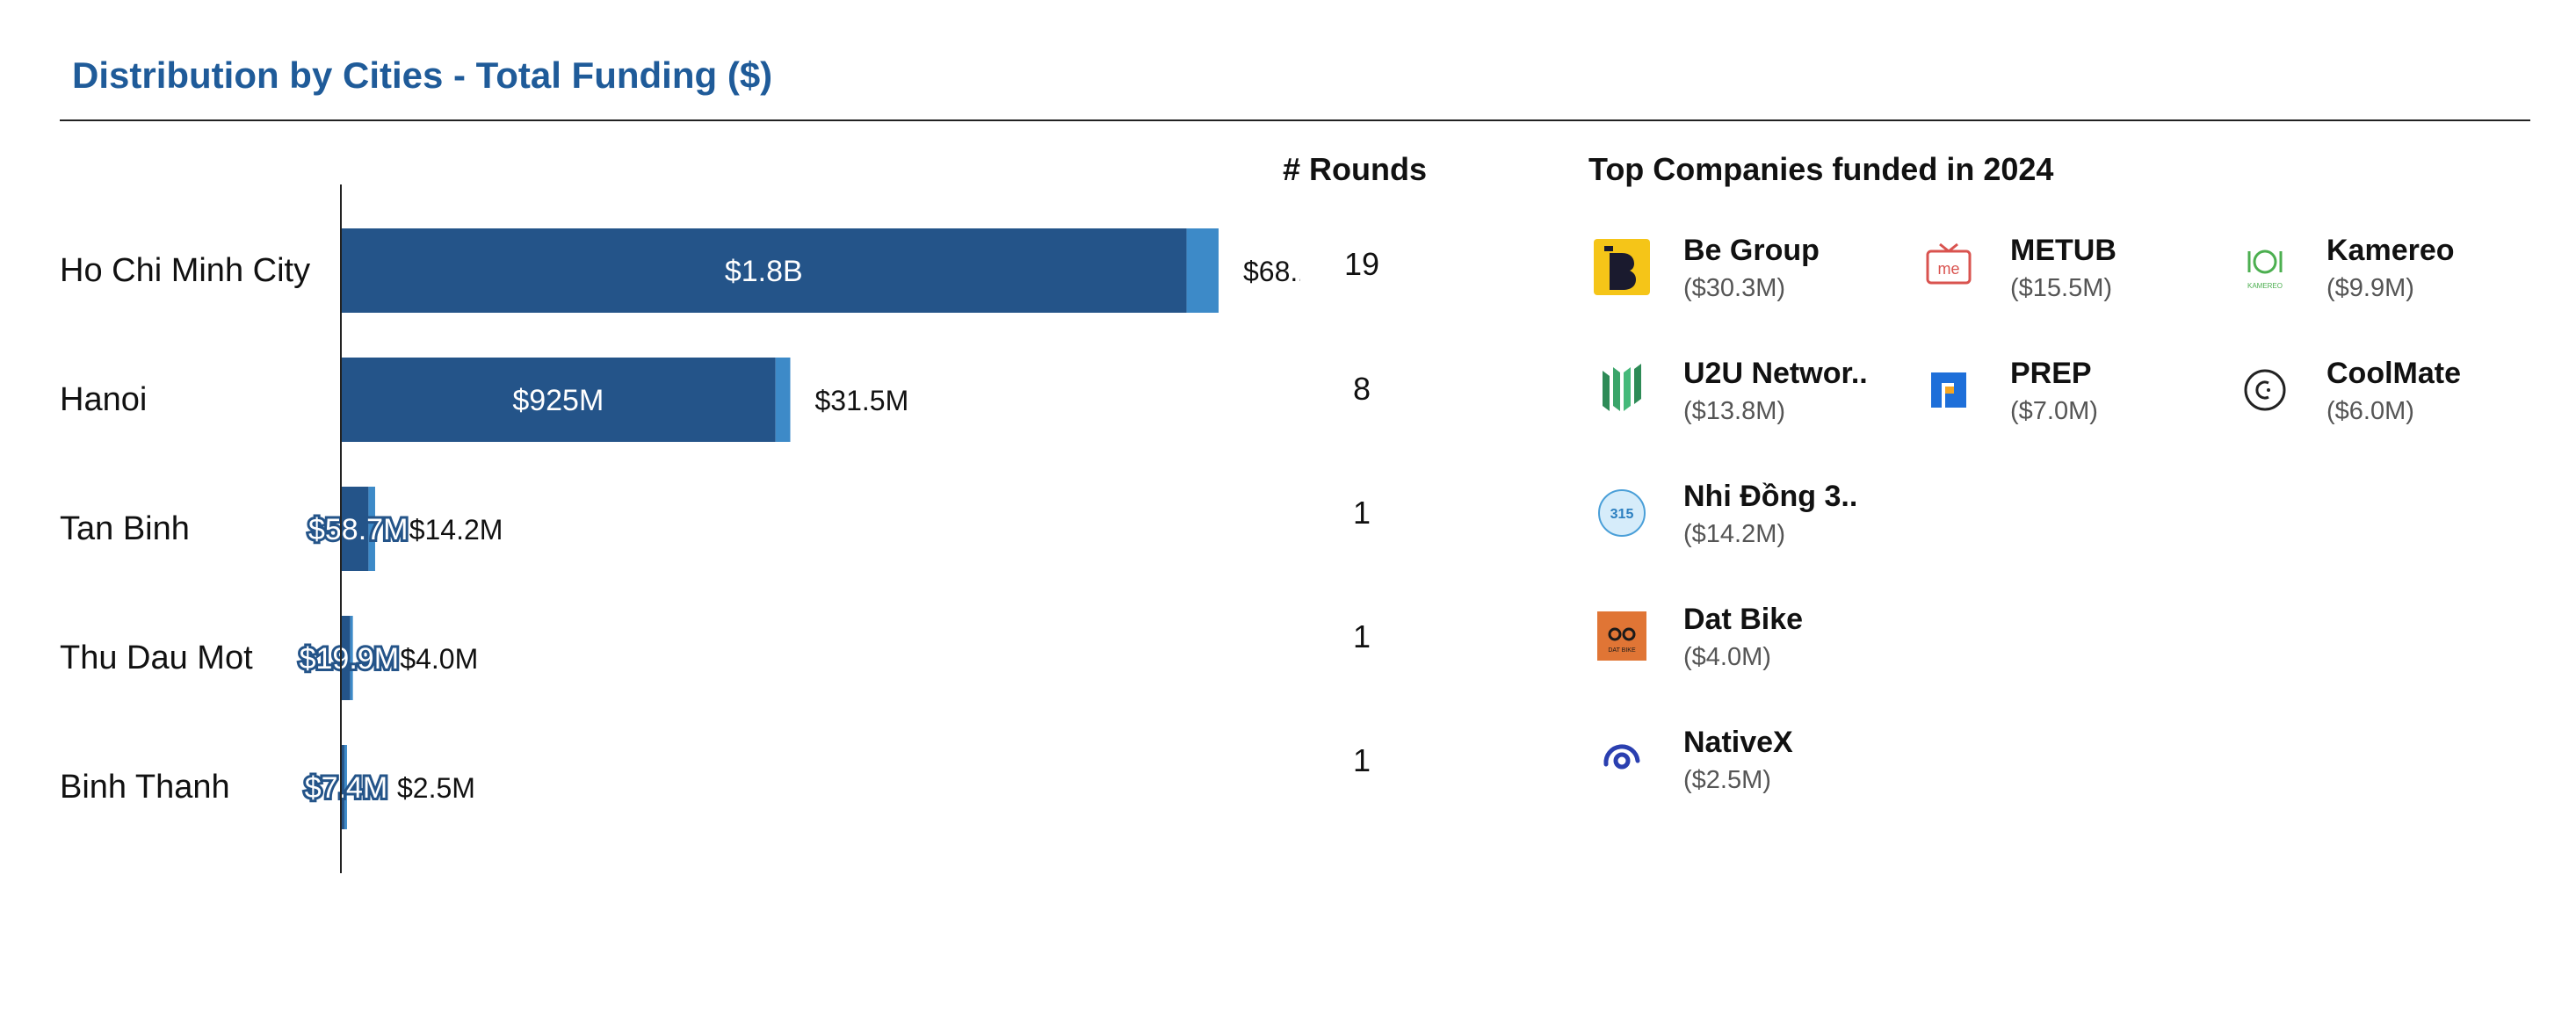 This screenshot has height=1012, width=2576. I want to click on coolmate-logo-icon, so click(2265, 390).